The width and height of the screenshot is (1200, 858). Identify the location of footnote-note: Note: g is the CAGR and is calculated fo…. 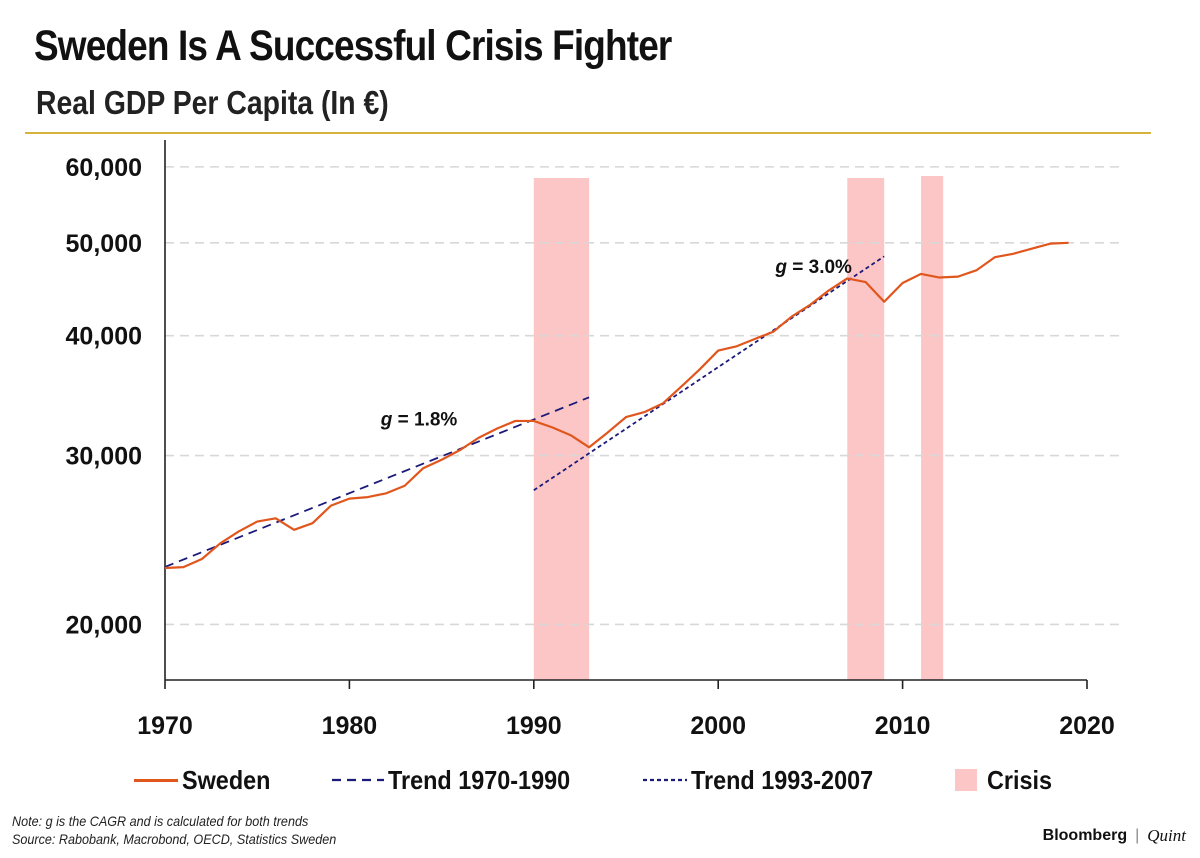
(160, 821).